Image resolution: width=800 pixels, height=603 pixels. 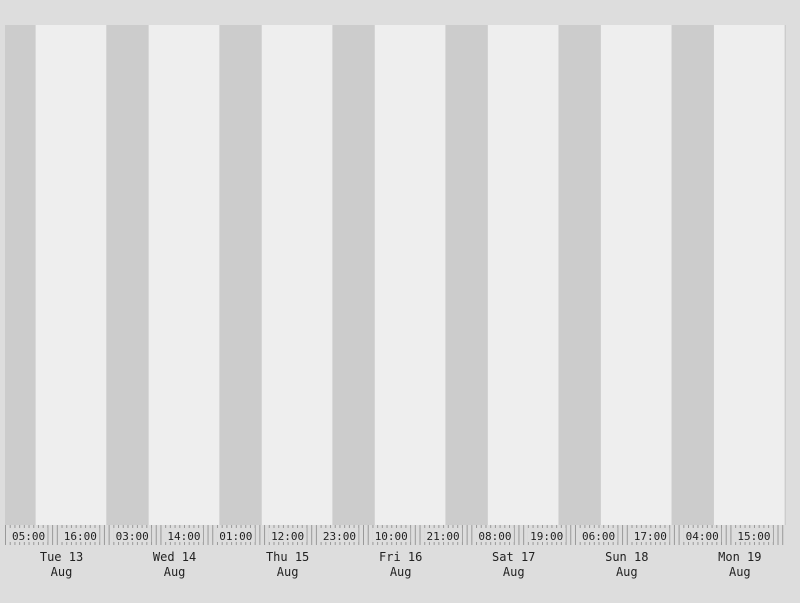 I want to click on hour-tick-label: 01:00, so click(x=235, y=536).